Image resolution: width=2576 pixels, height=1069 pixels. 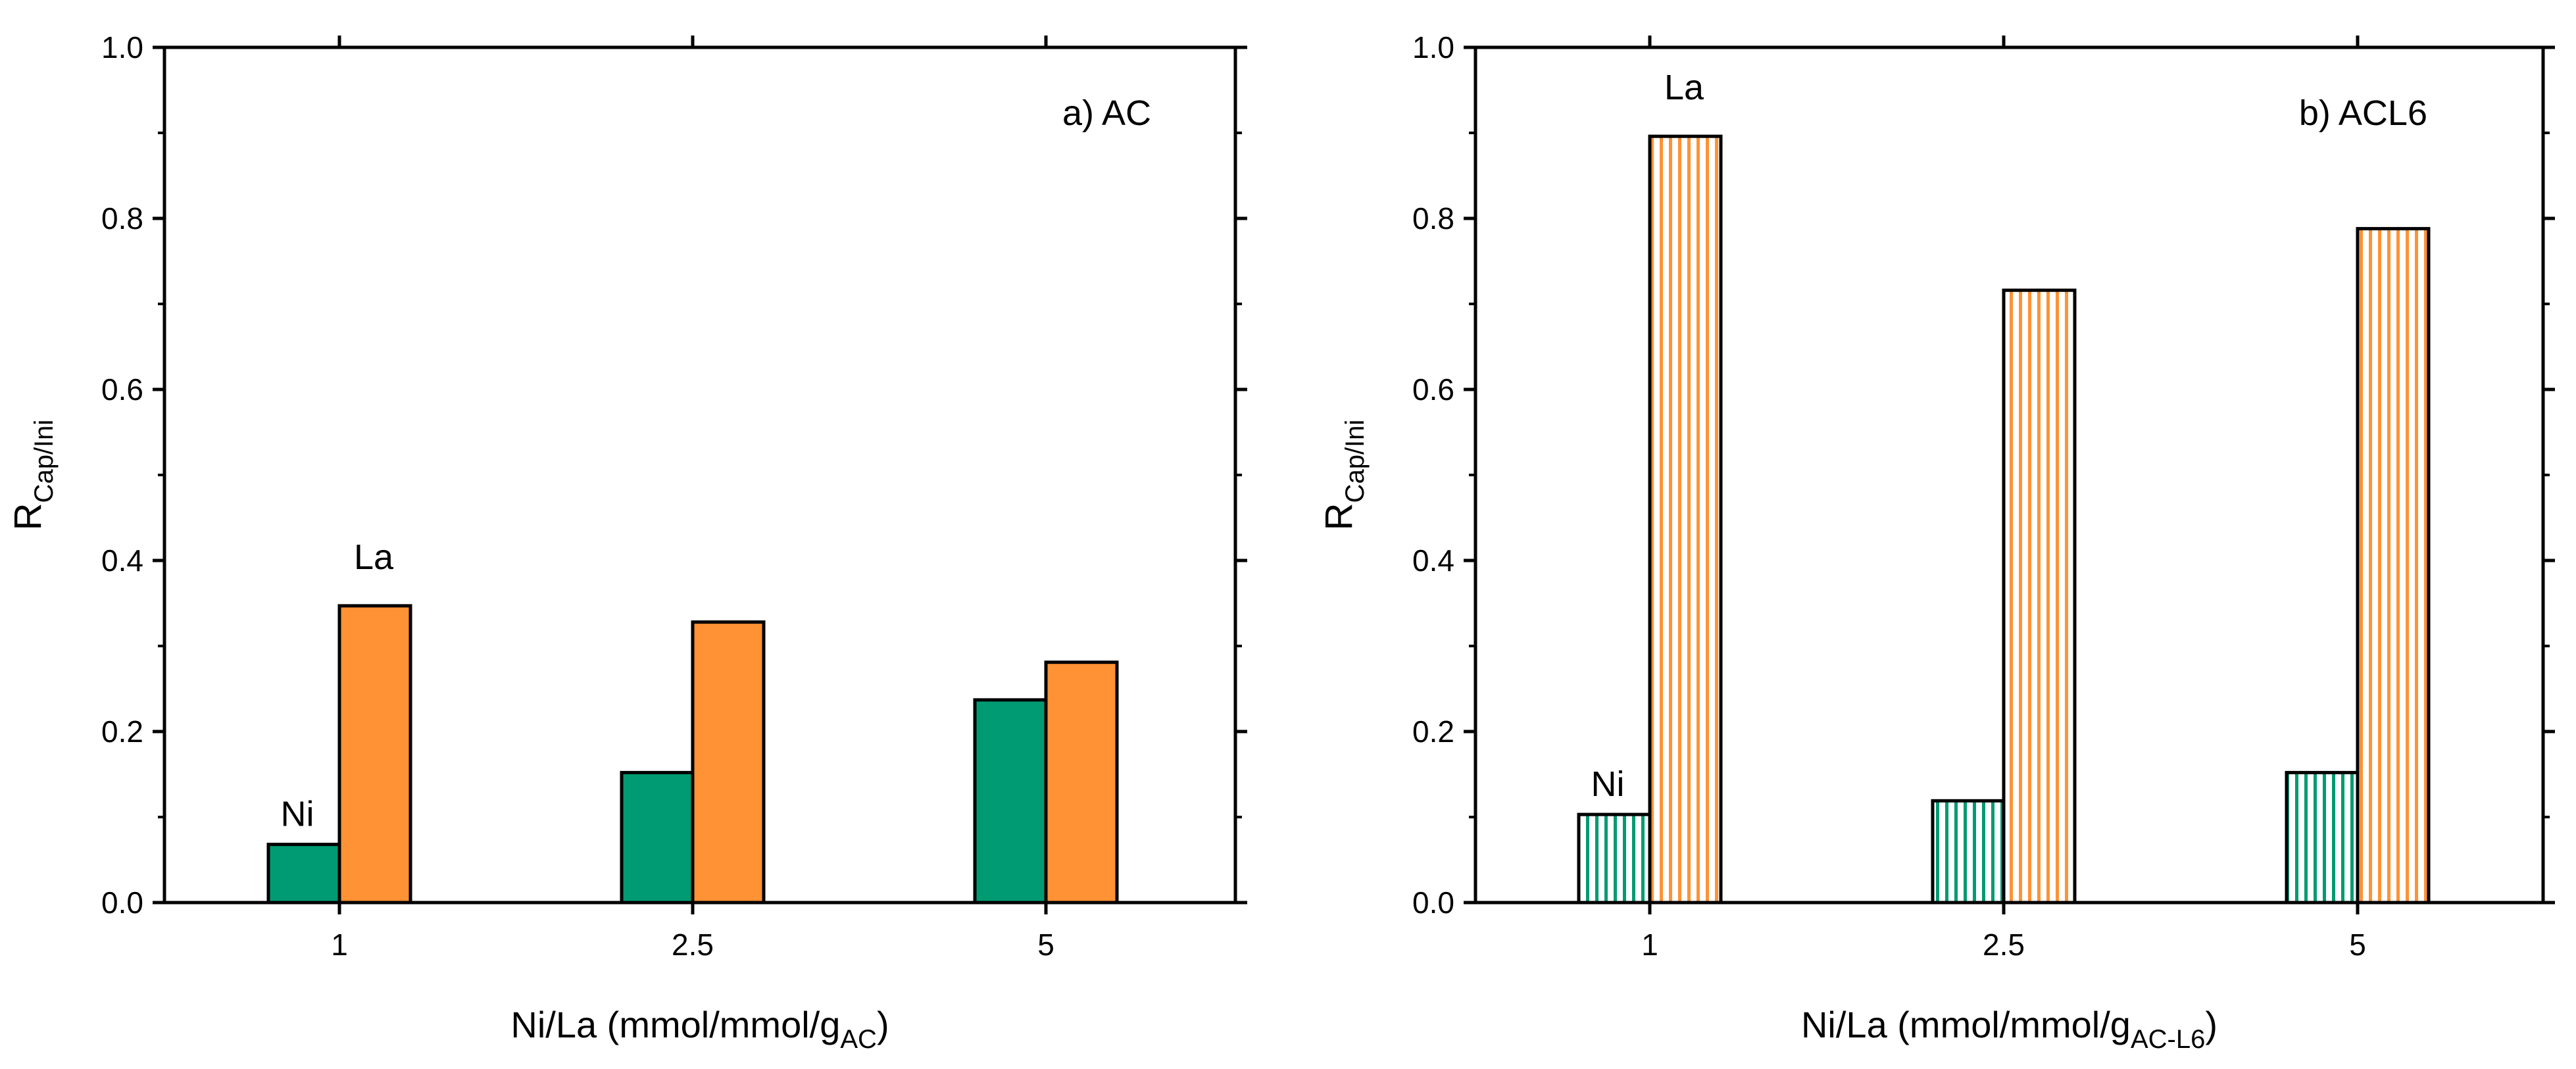 I want to click on x-axis-label-sub: AC, so click(x=858, y=1039).